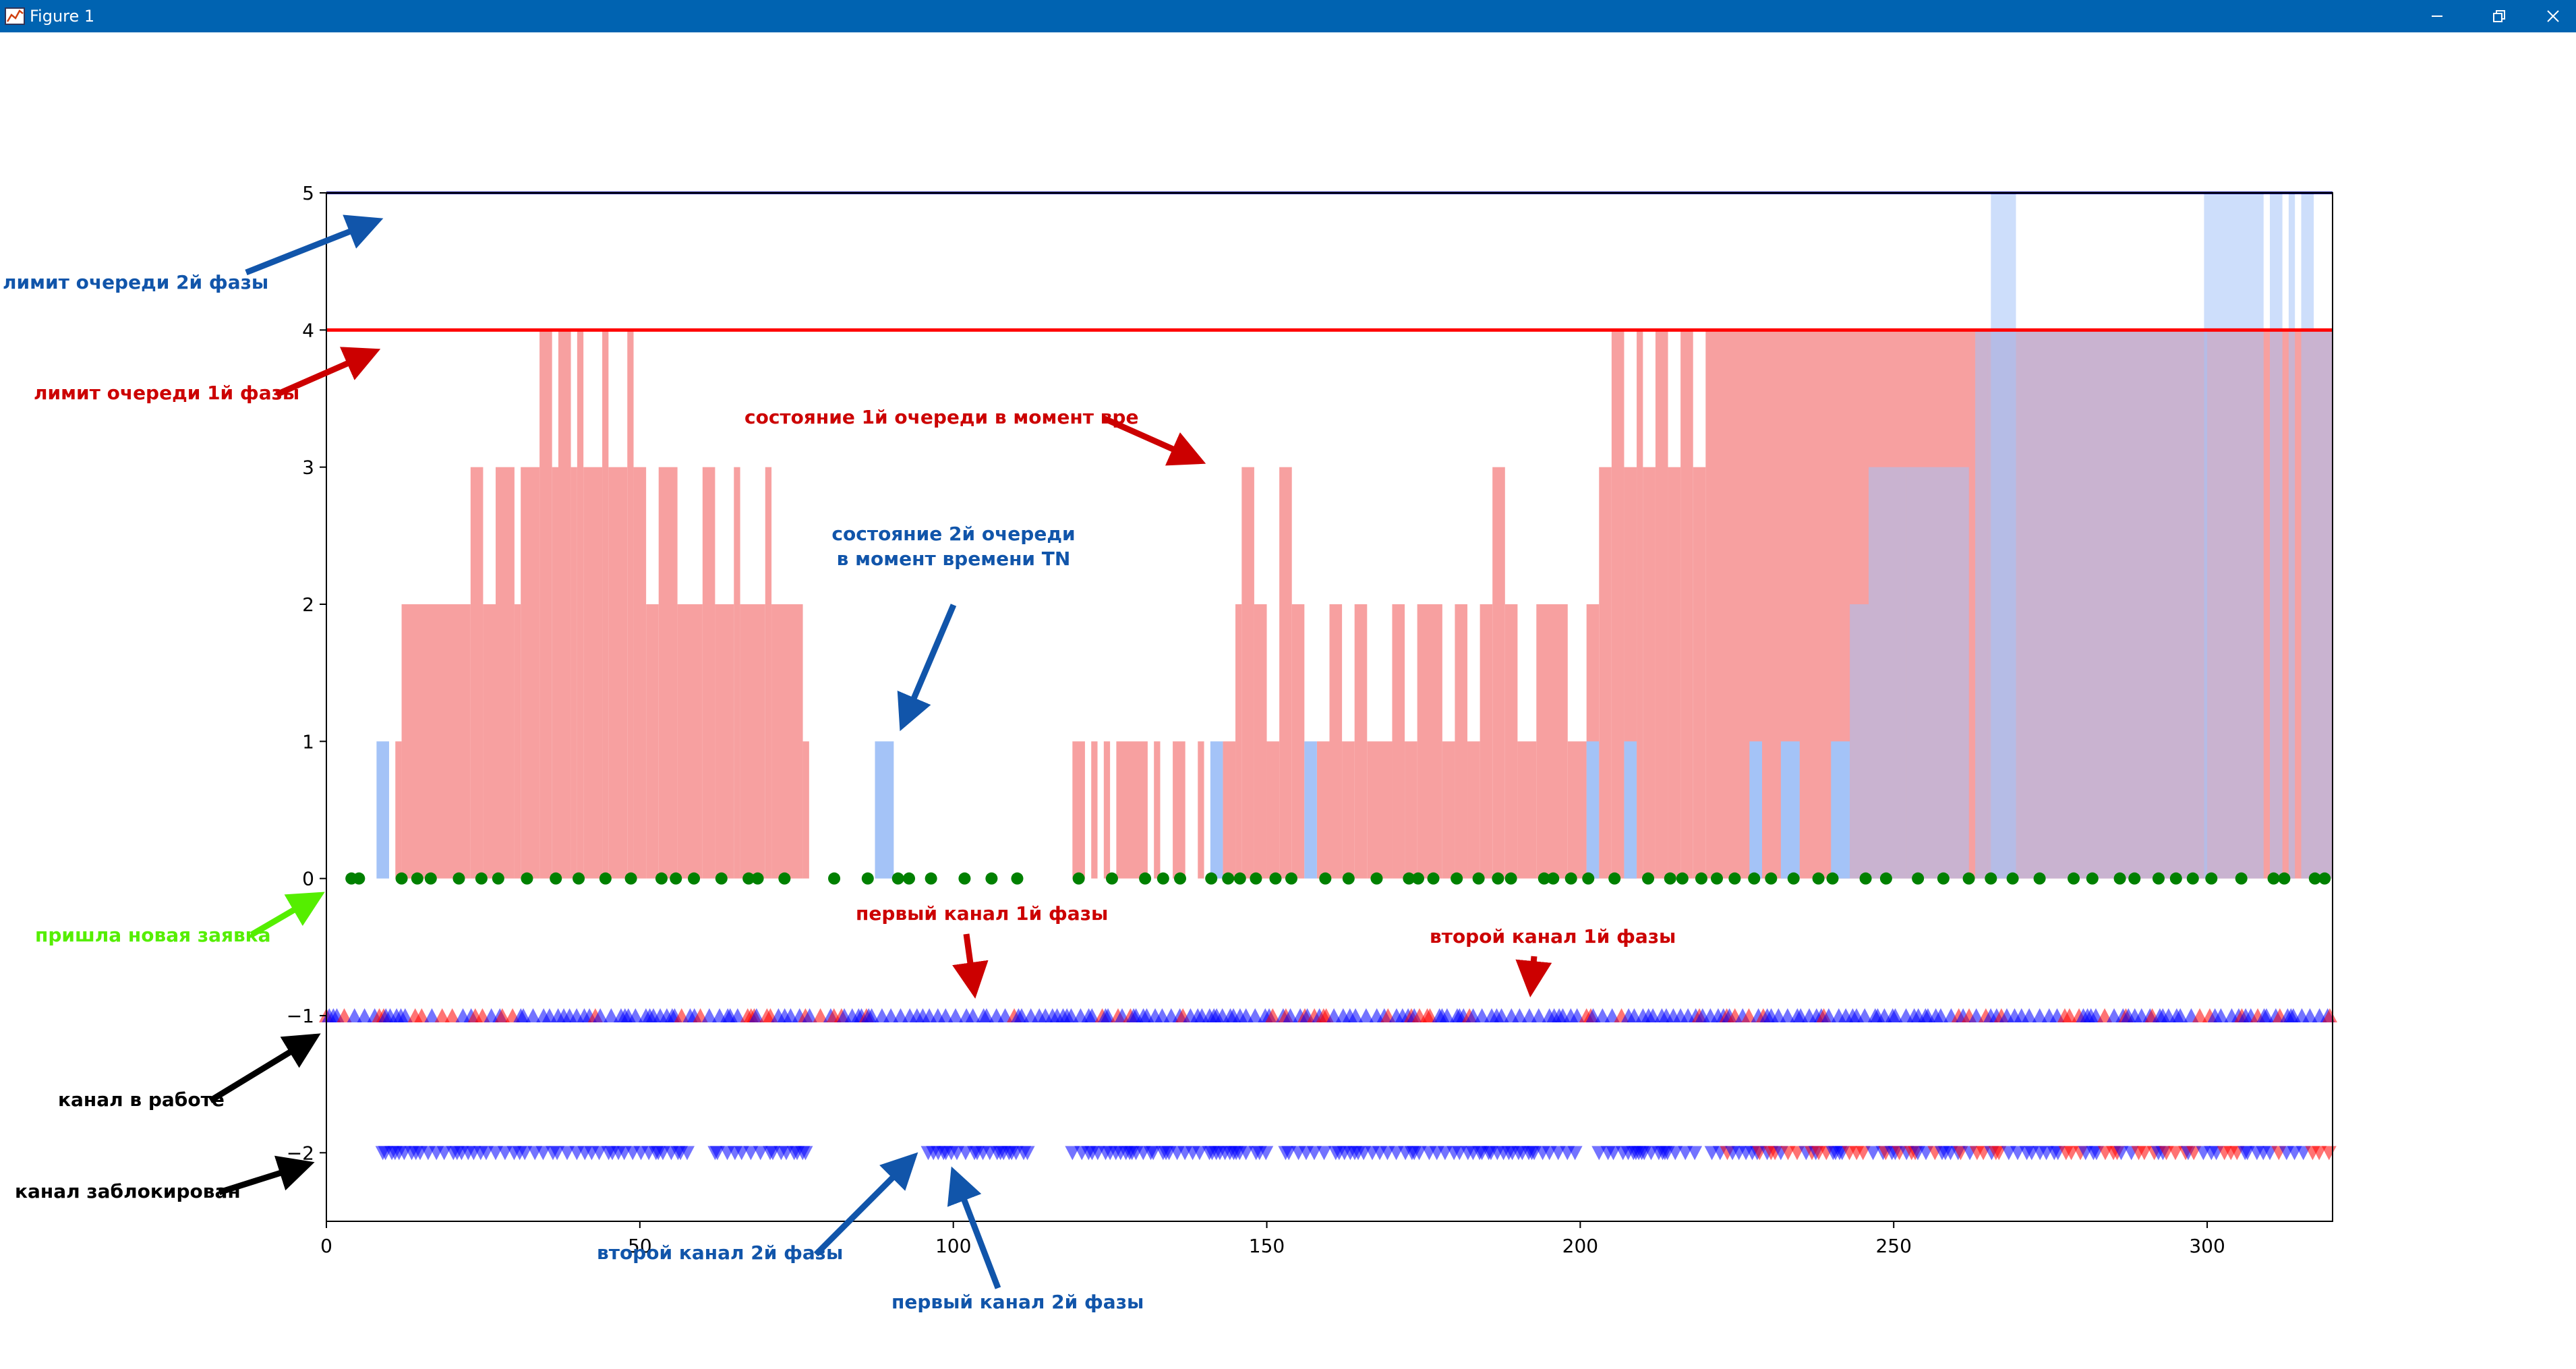  Describe the element at coordinates (265, 1068) in the screenshot. I see `arrow-channel-working` at that location.